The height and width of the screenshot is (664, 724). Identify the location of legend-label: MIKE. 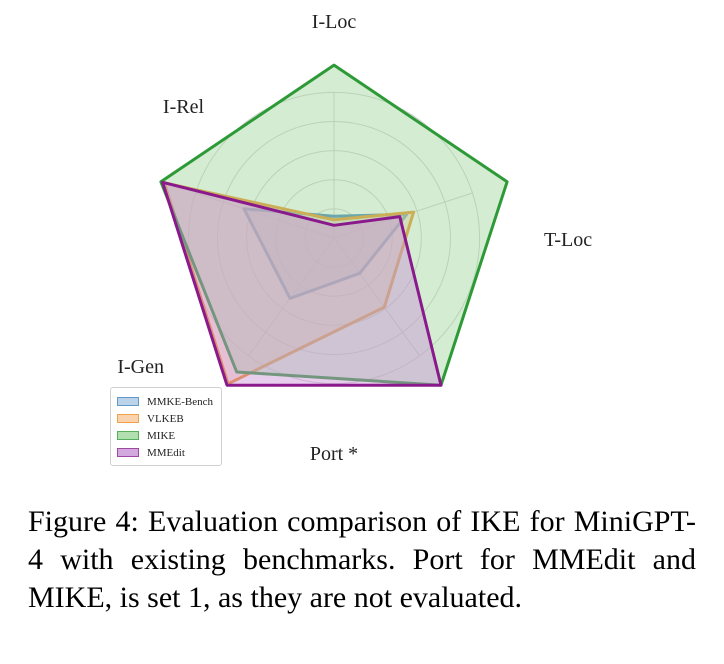
(161, 435).